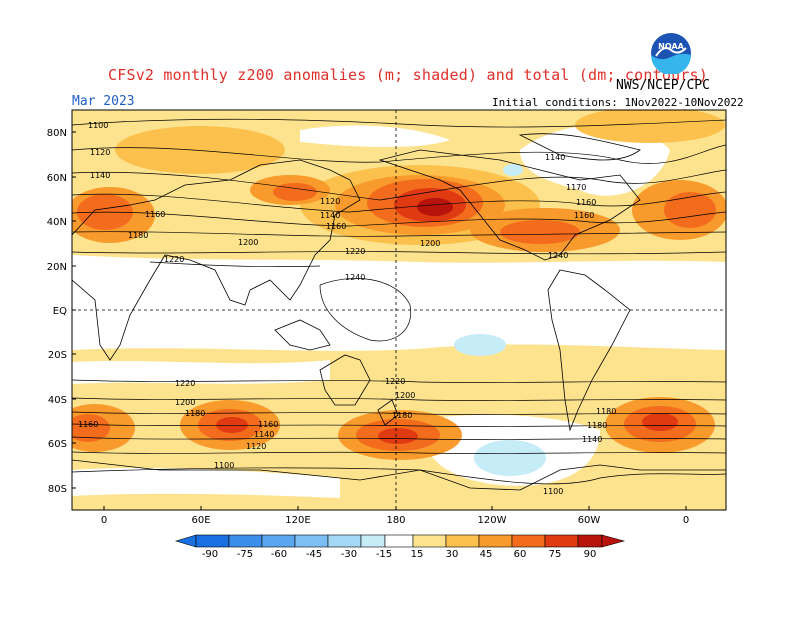 The width and height of the screenshot is (800, 618). I want to click on negative-anomaly-southern, so click(510, 458).